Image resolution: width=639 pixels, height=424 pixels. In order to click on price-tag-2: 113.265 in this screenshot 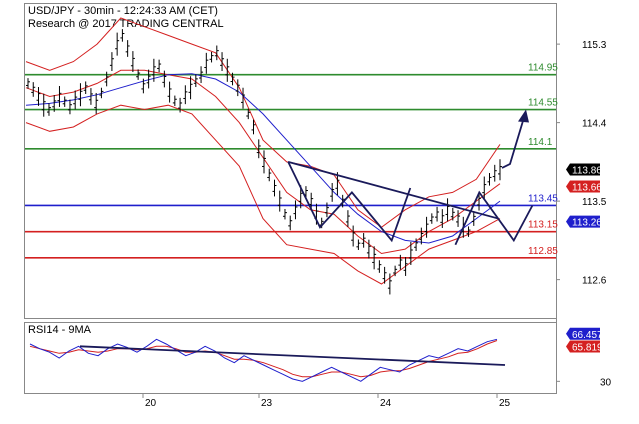, I will do `click(590, 223)`.